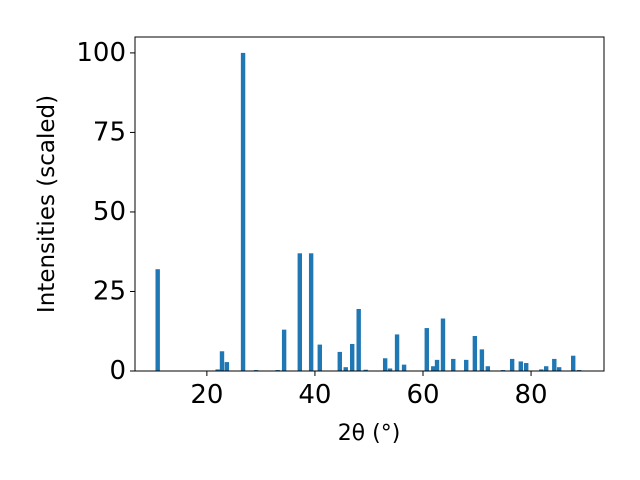 The height and width of the screenshot is (480, 640). Describe the element at coordinates (206, 395) in the screenshot. I see `x-tick-label: 20` at that location.